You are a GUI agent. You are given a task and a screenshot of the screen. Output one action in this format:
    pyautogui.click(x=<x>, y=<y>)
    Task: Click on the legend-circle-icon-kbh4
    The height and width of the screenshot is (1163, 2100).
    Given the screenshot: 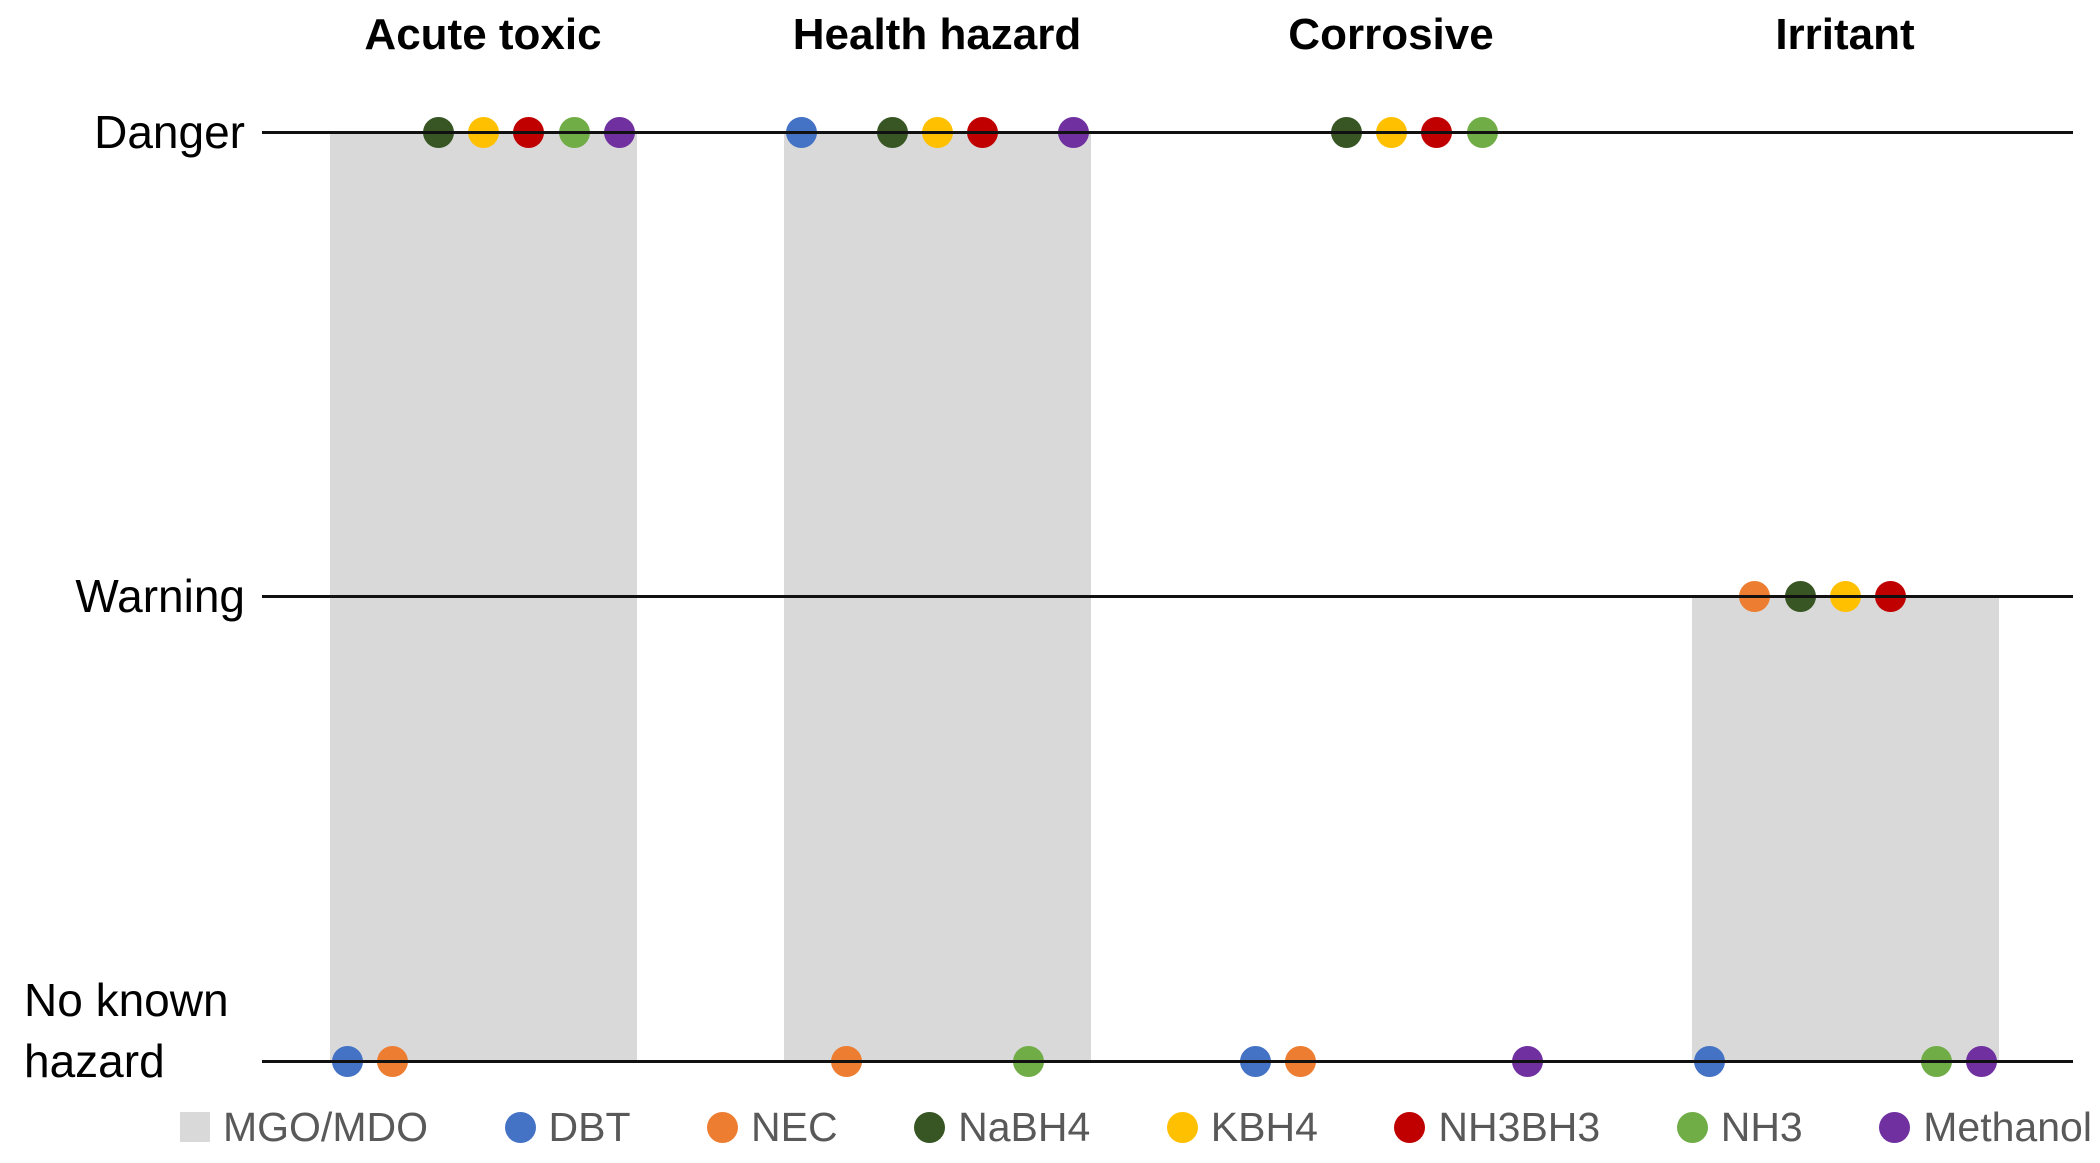 What is the action you would take?
    pyautogui.click(x=1182, y=1127)
    